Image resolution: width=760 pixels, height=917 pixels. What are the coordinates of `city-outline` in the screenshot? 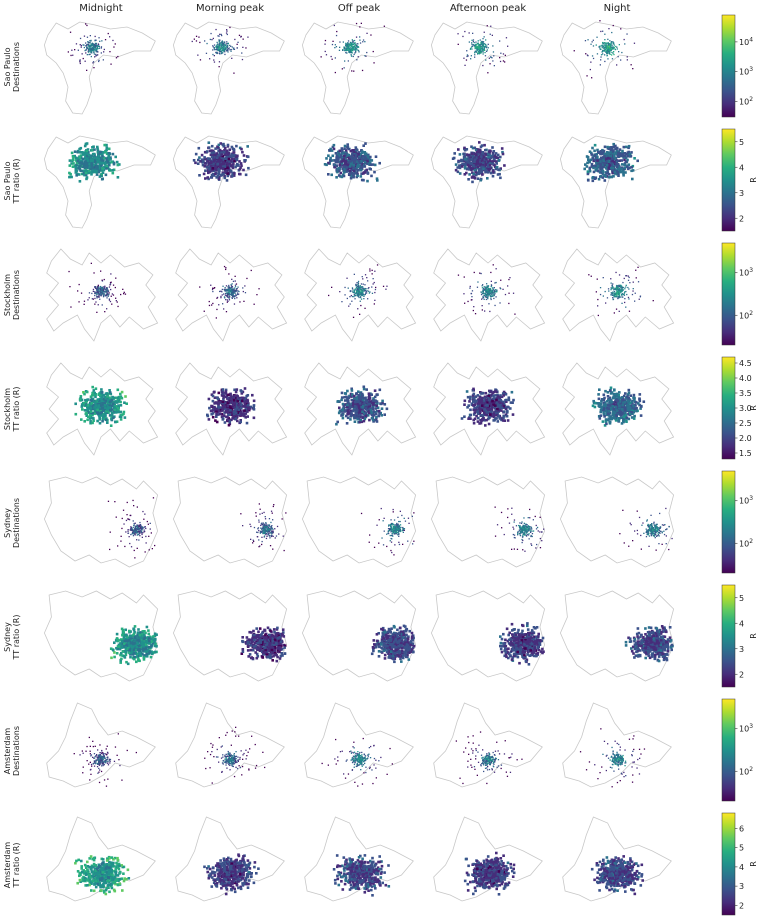 It's located at (489, 295).